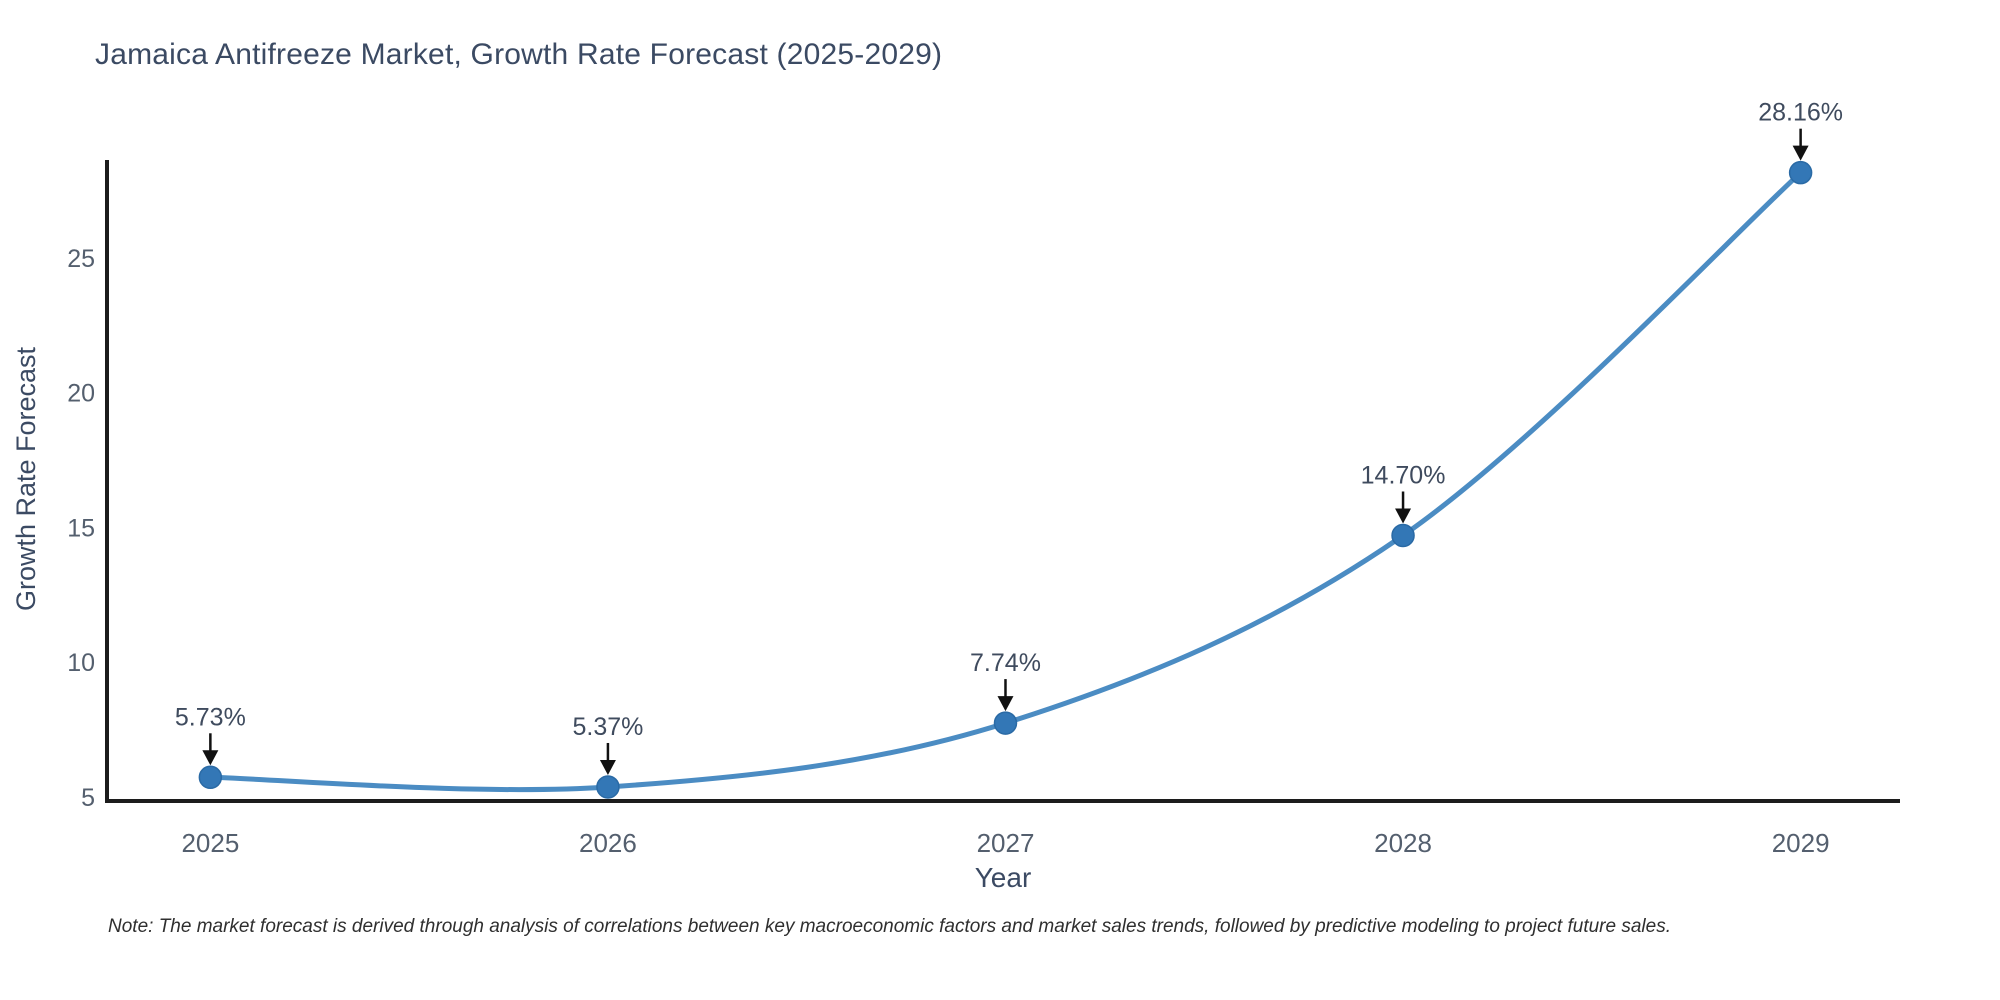  Describe the element at coordinates (1800, 130) in the screenshot. I see `annotation: 28.16%` at that location.